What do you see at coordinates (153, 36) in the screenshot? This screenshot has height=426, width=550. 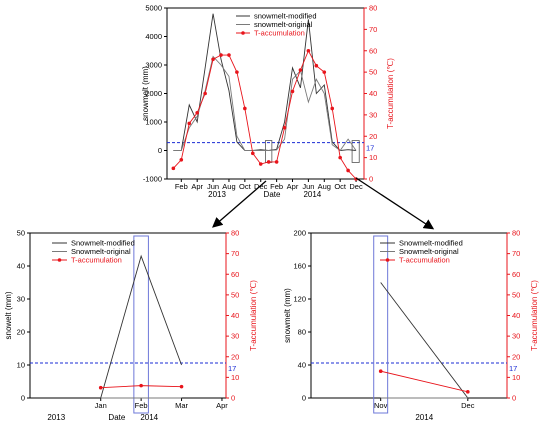 I see `y-tick-label: 4000` at bounding box center [153, 36].